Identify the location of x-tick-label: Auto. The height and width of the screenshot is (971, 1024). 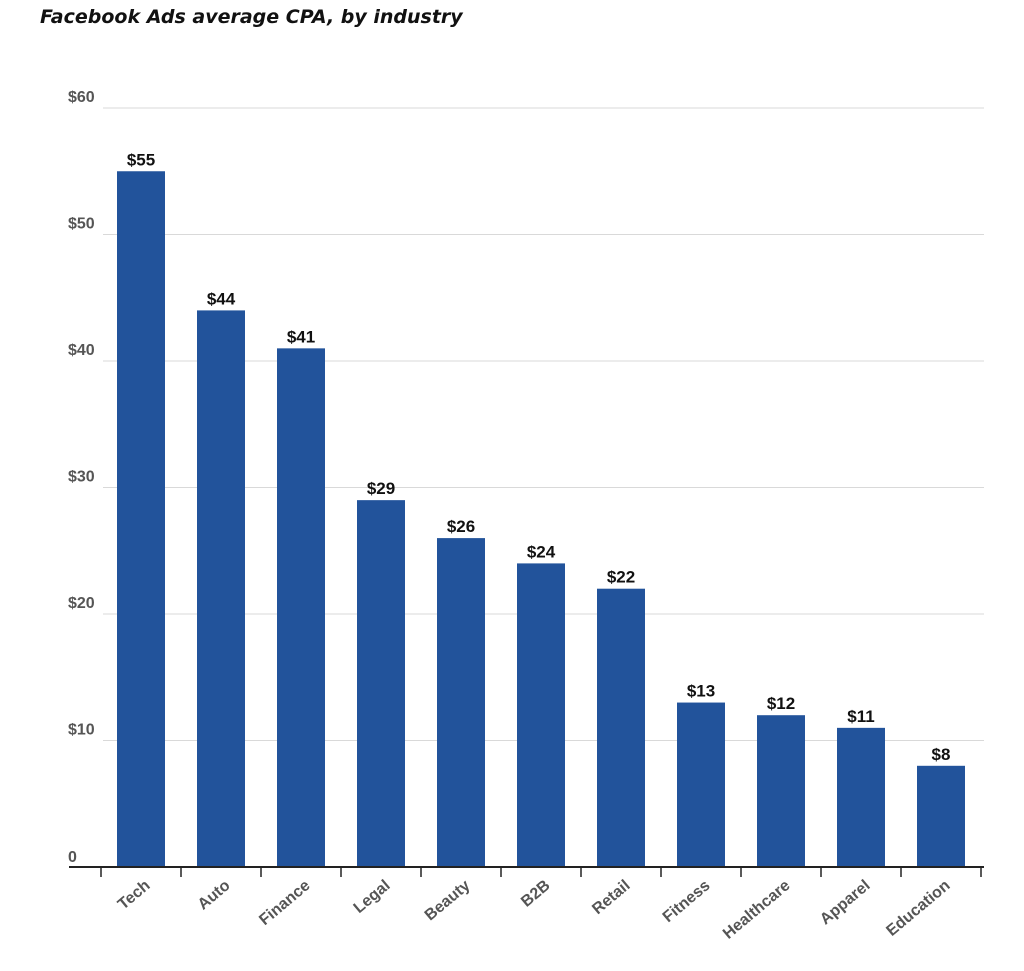
(214, 895).